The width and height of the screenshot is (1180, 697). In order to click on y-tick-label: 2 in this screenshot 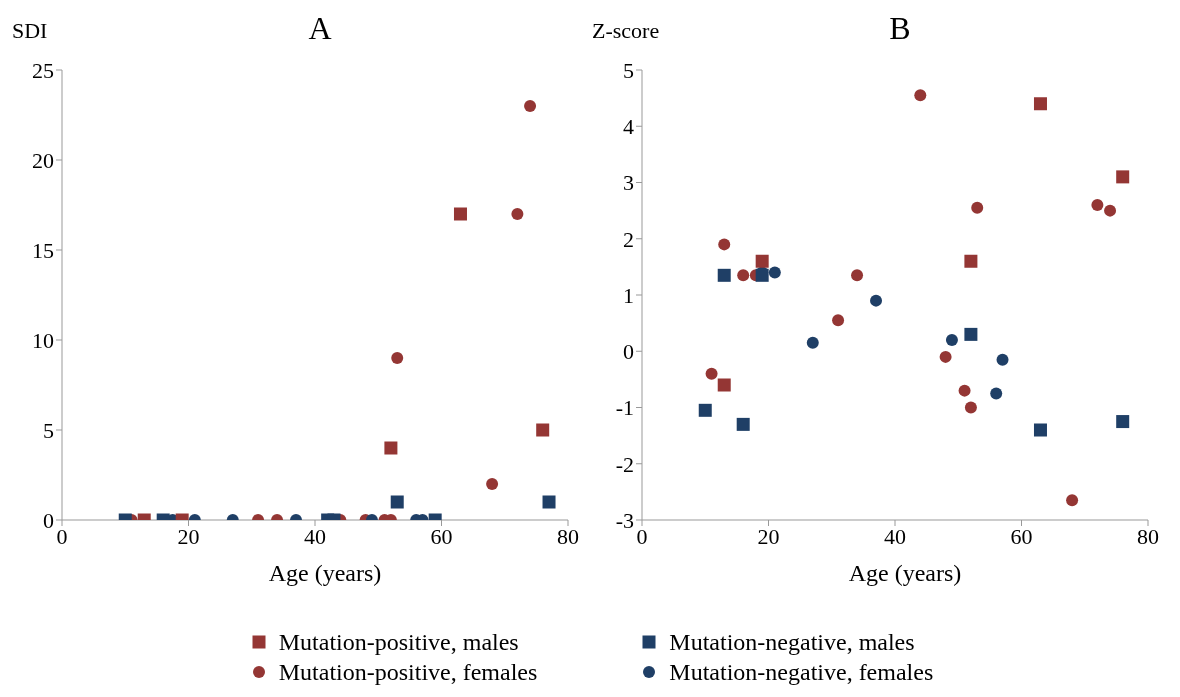, I will do `click(628, 239)`.